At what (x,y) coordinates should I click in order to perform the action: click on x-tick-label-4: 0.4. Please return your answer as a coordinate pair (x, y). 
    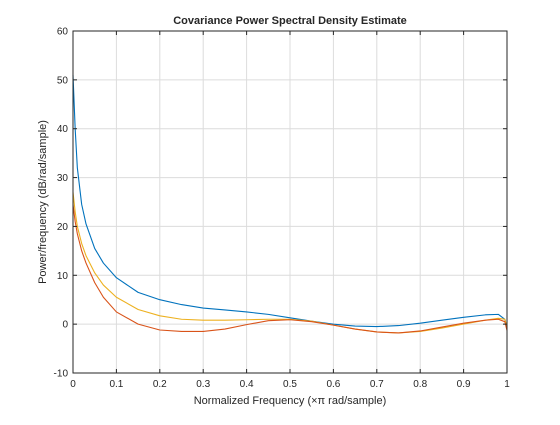
    Looking at the image, I should click on (247, 384).